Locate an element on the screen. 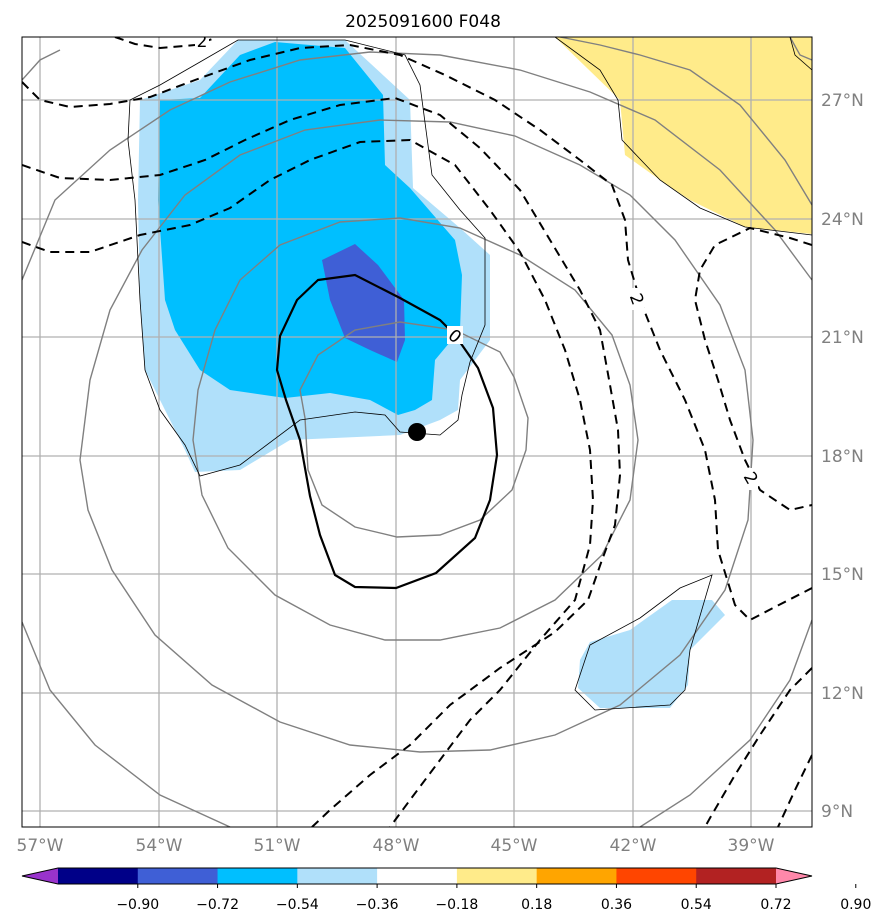 The image size is (882, 924). shade-light-blue-east is located at coordinates (651, 654).